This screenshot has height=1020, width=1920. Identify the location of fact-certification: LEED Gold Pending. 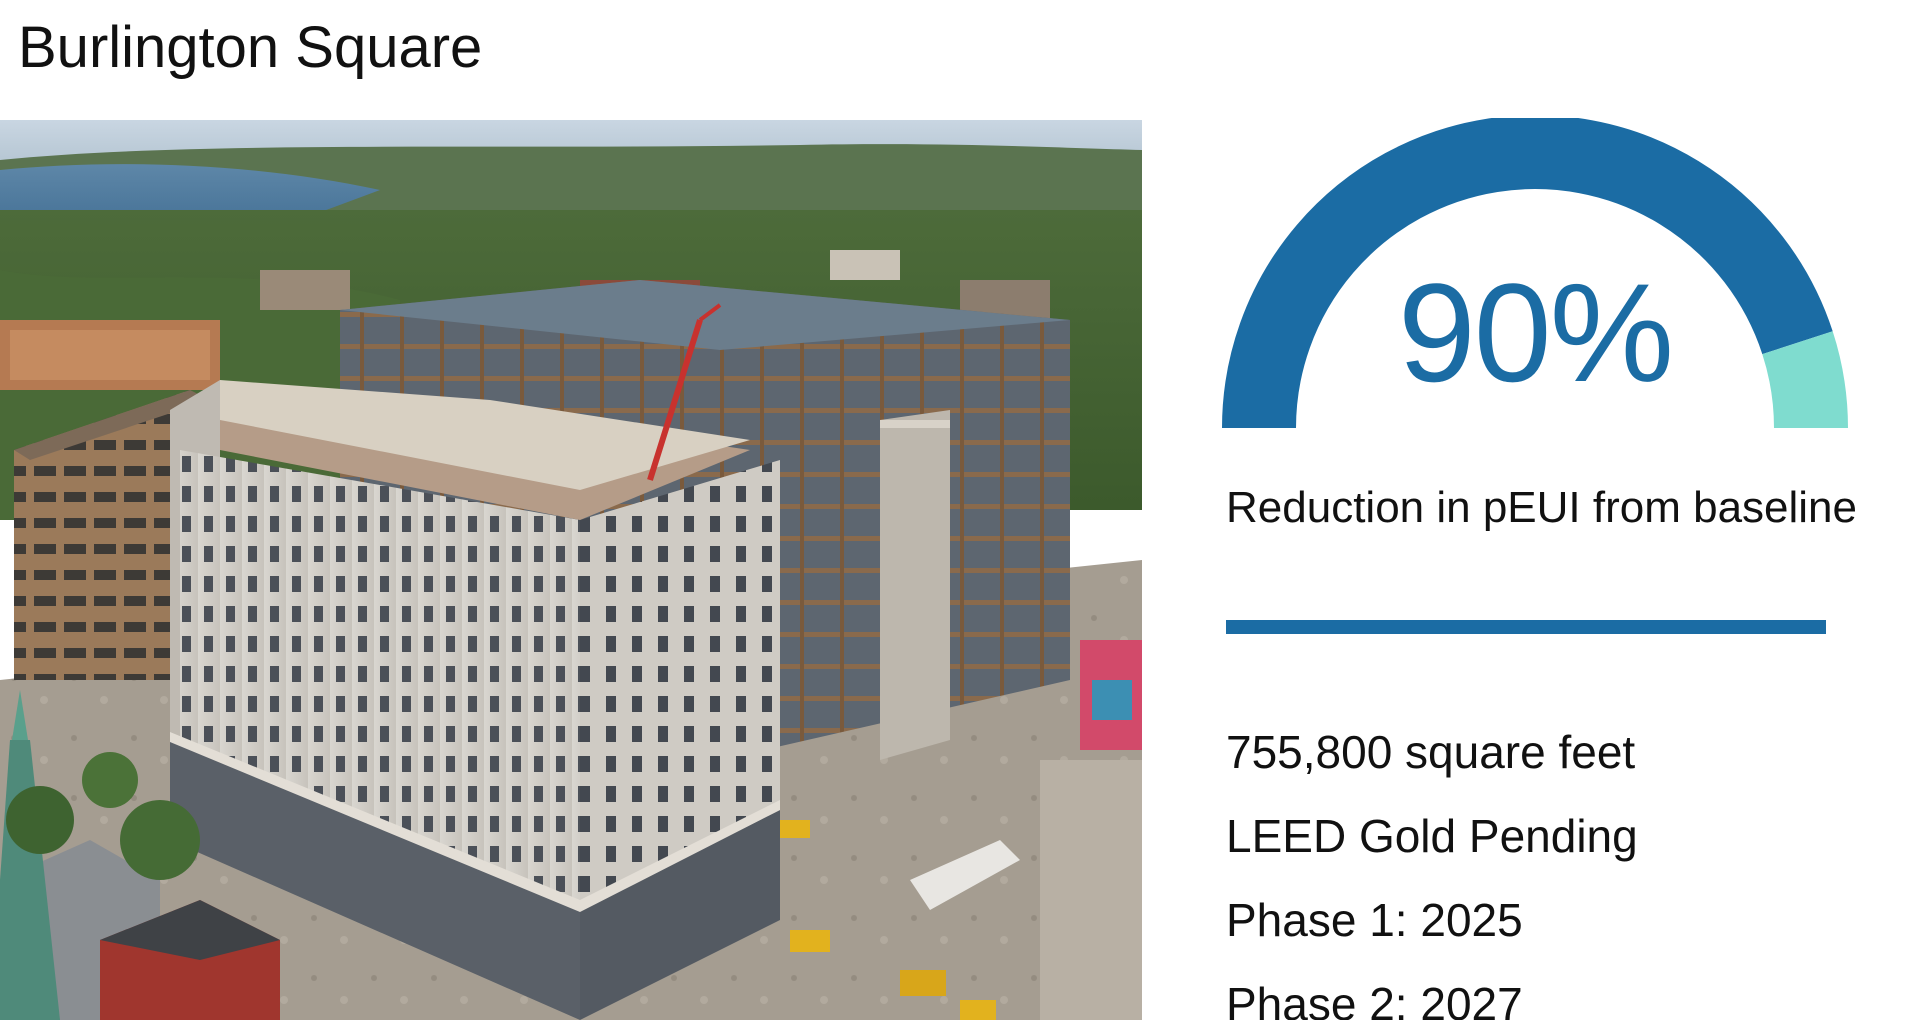
(1432, 836).